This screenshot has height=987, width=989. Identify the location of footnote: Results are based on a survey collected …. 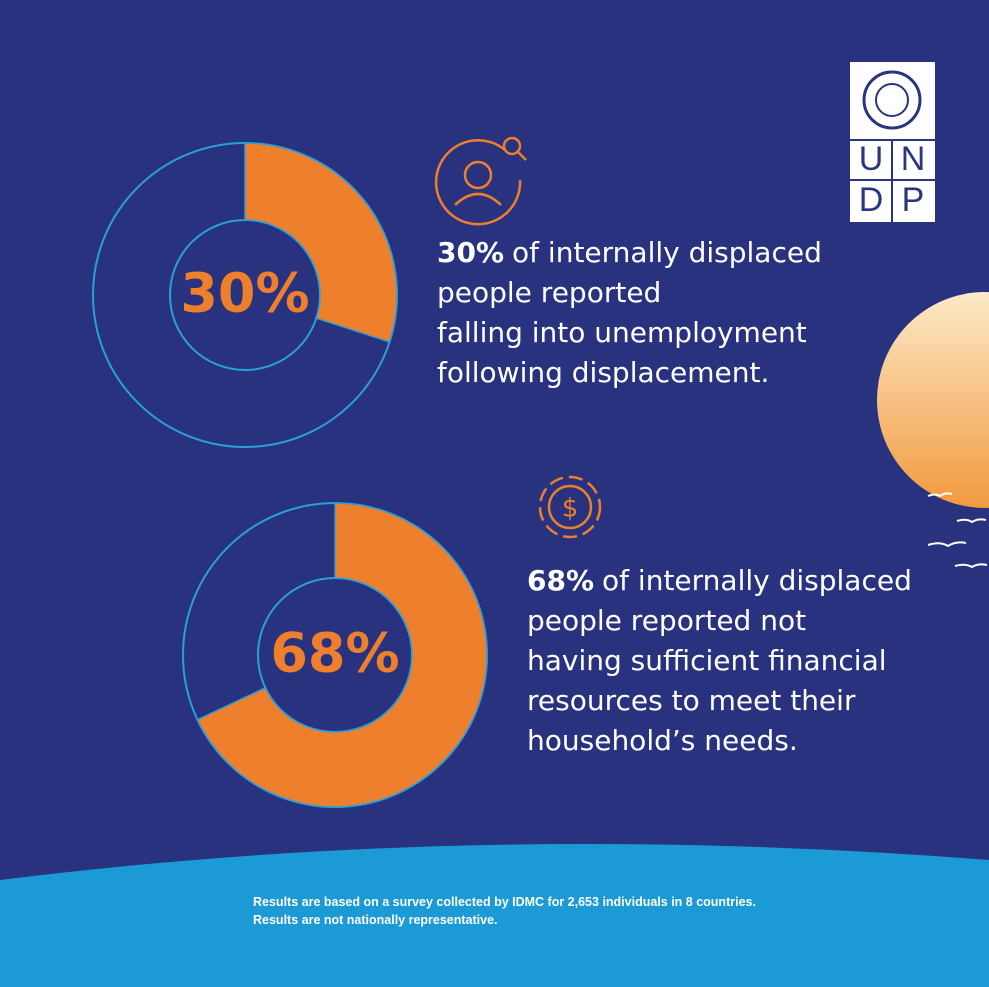
(504, 902).